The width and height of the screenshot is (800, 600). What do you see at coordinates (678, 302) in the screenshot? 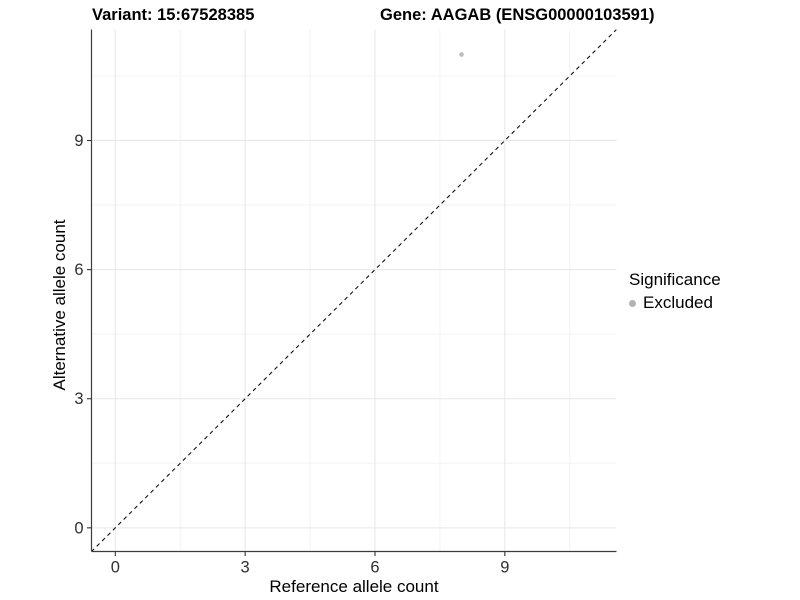
I see `legend-item-label: Excluded` at bounding box center [678, 302].